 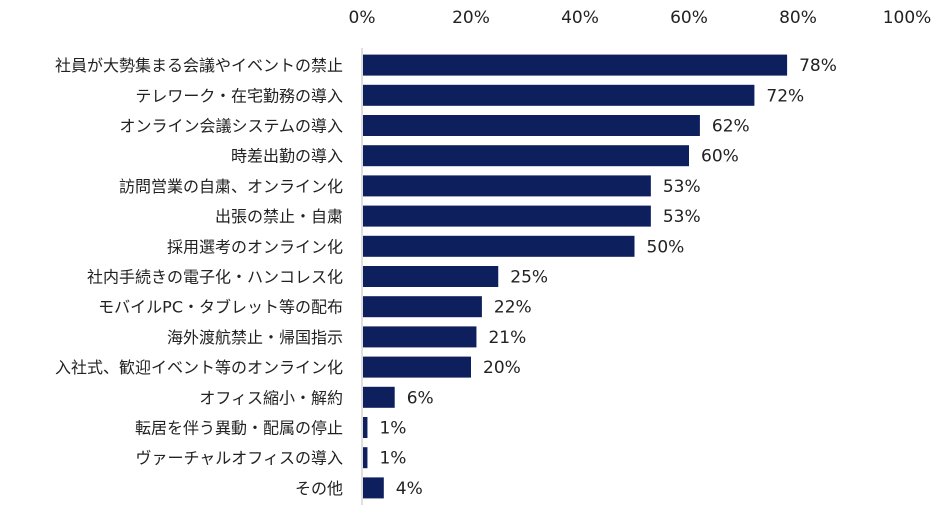 I want to click on category-label: オンライン会議システムの導入, so click(x=231, y=126).